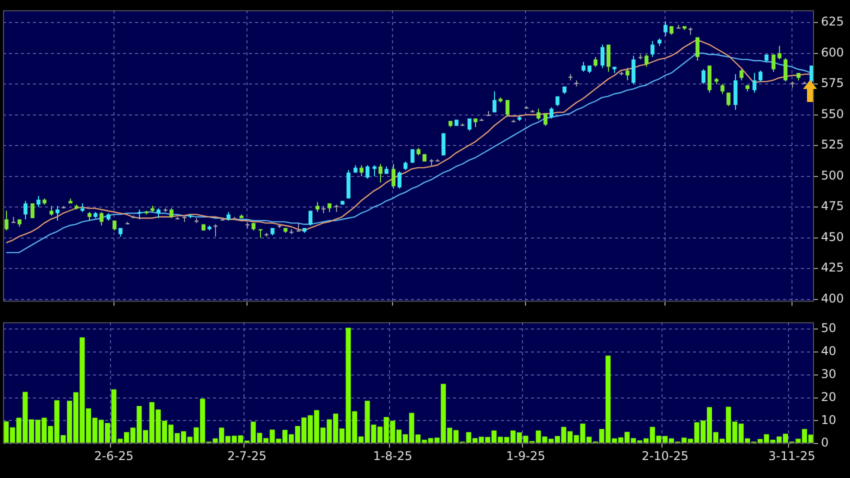 The image size is (850, 478). Describe the element at coordinates (792, 455) in the screenshot. I see `x-tick-label: 3-11-25` at that location.